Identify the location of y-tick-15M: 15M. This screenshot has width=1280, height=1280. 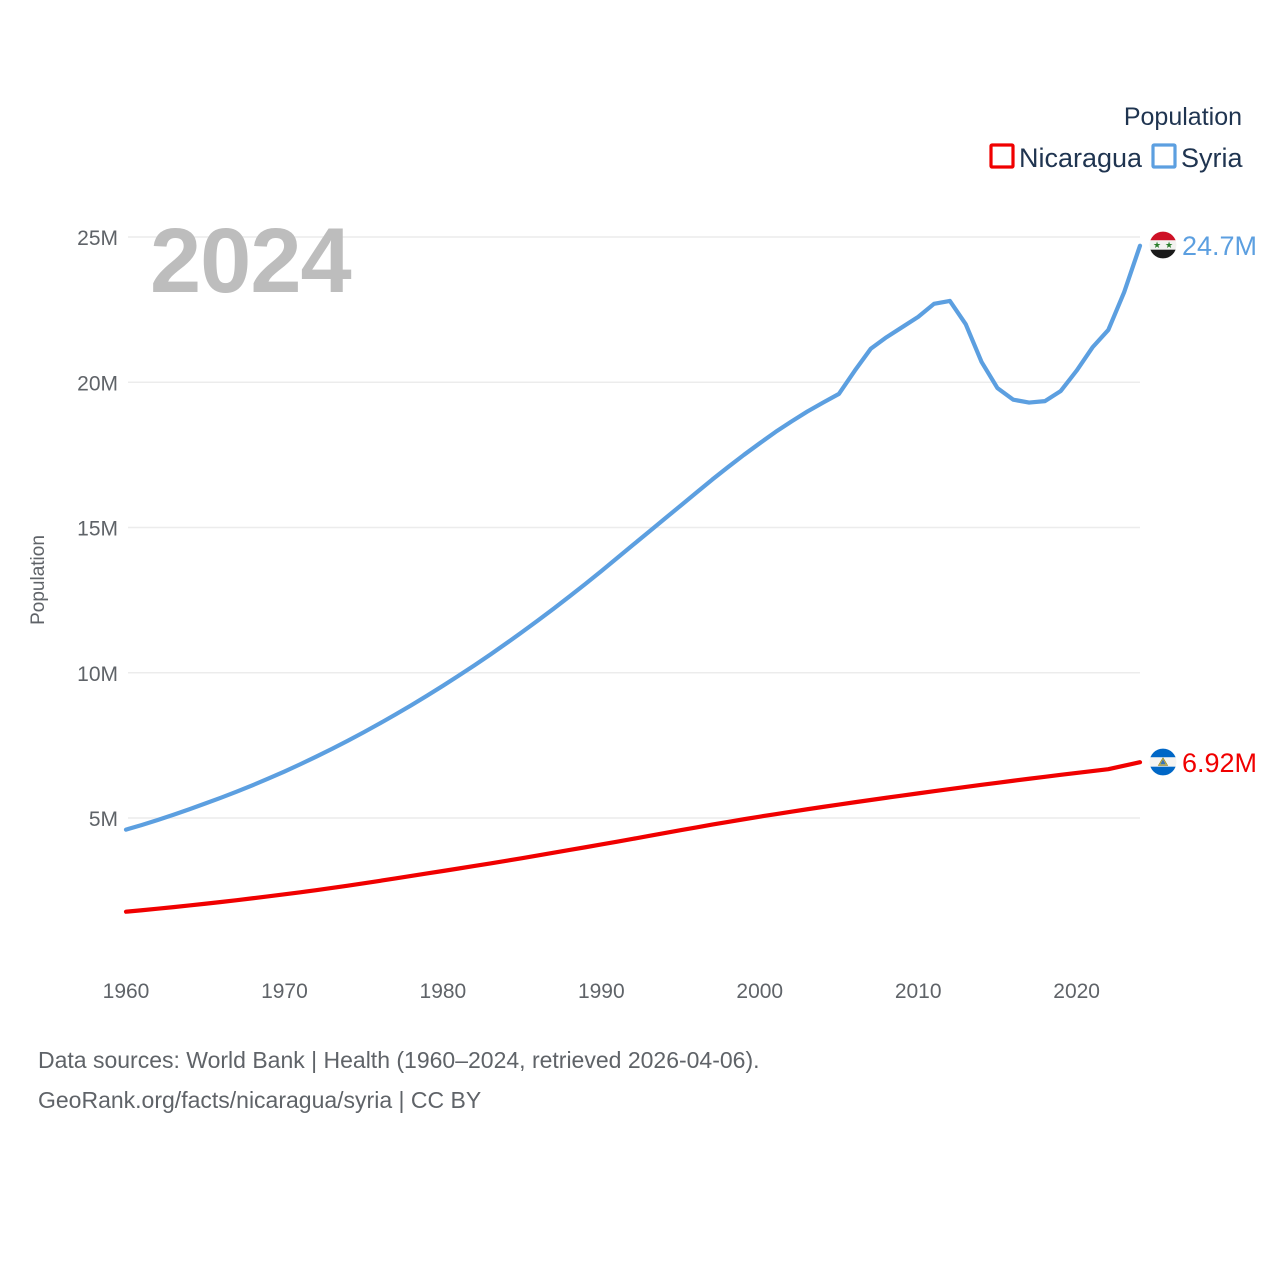
(97, 529).